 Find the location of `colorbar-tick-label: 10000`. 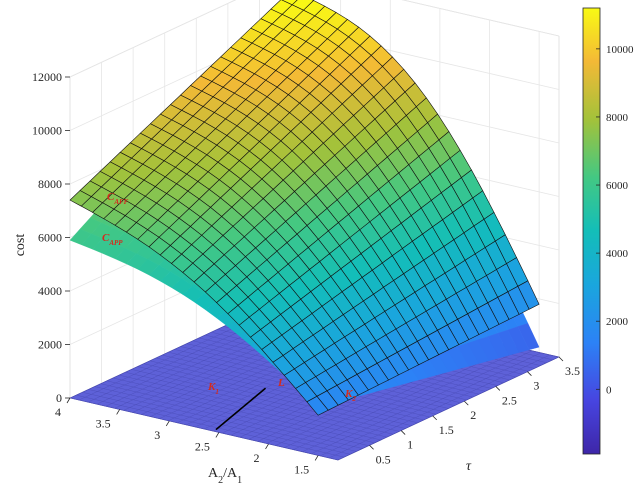

colorbar-tick-label: 10000 is located at coordinates (620, 50).